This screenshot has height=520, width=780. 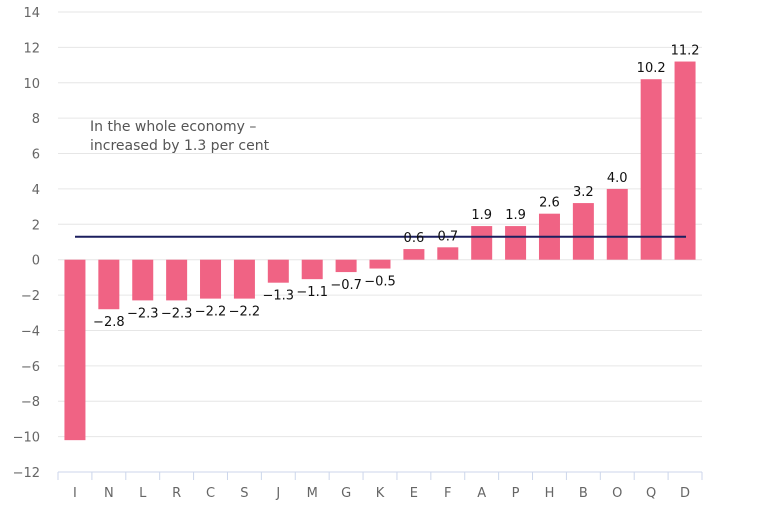 What do you see at coordinates (31, 84) in the screenshot?
I see `y-tick-label: 10` at bounding box center [31, 84].